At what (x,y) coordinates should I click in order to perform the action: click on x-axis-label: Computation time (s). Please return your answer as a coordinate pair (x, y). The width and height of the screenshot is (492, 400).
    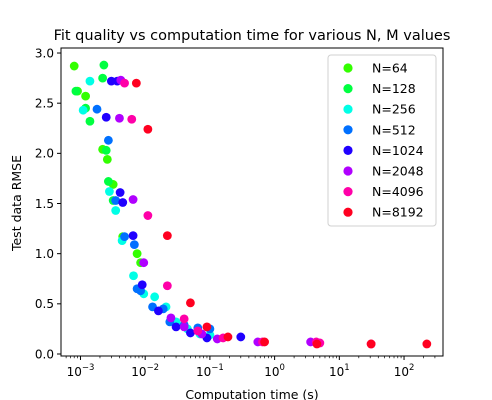
    Looking at the image, I should click on (251, 393).